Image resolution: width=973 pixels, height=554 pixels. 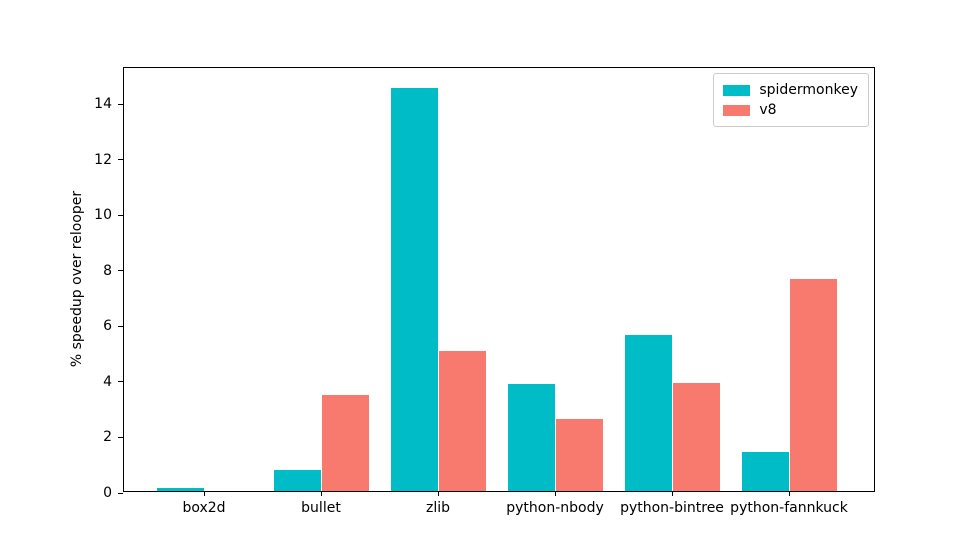 I want to click on bar-v8-zlib, so click(x=462, y=420).